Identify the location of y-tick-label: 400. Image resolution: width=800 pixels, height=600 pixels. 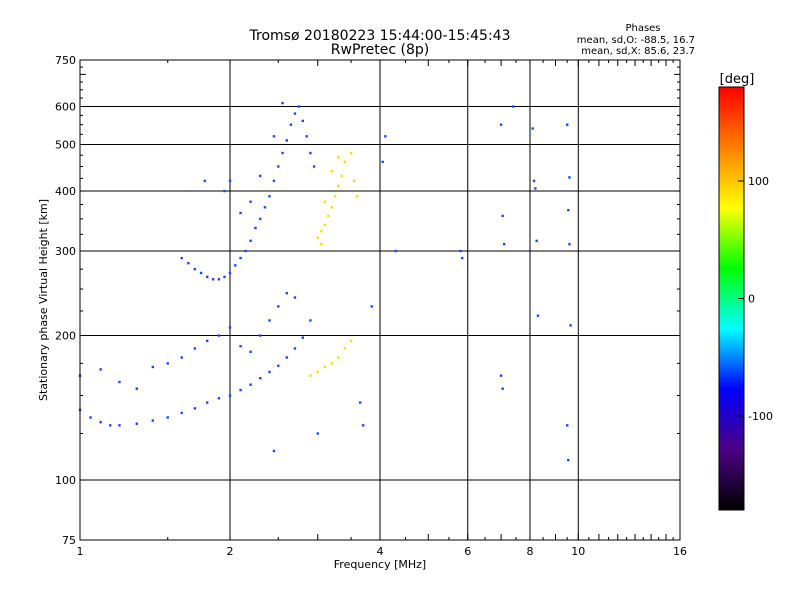
(65, 191).